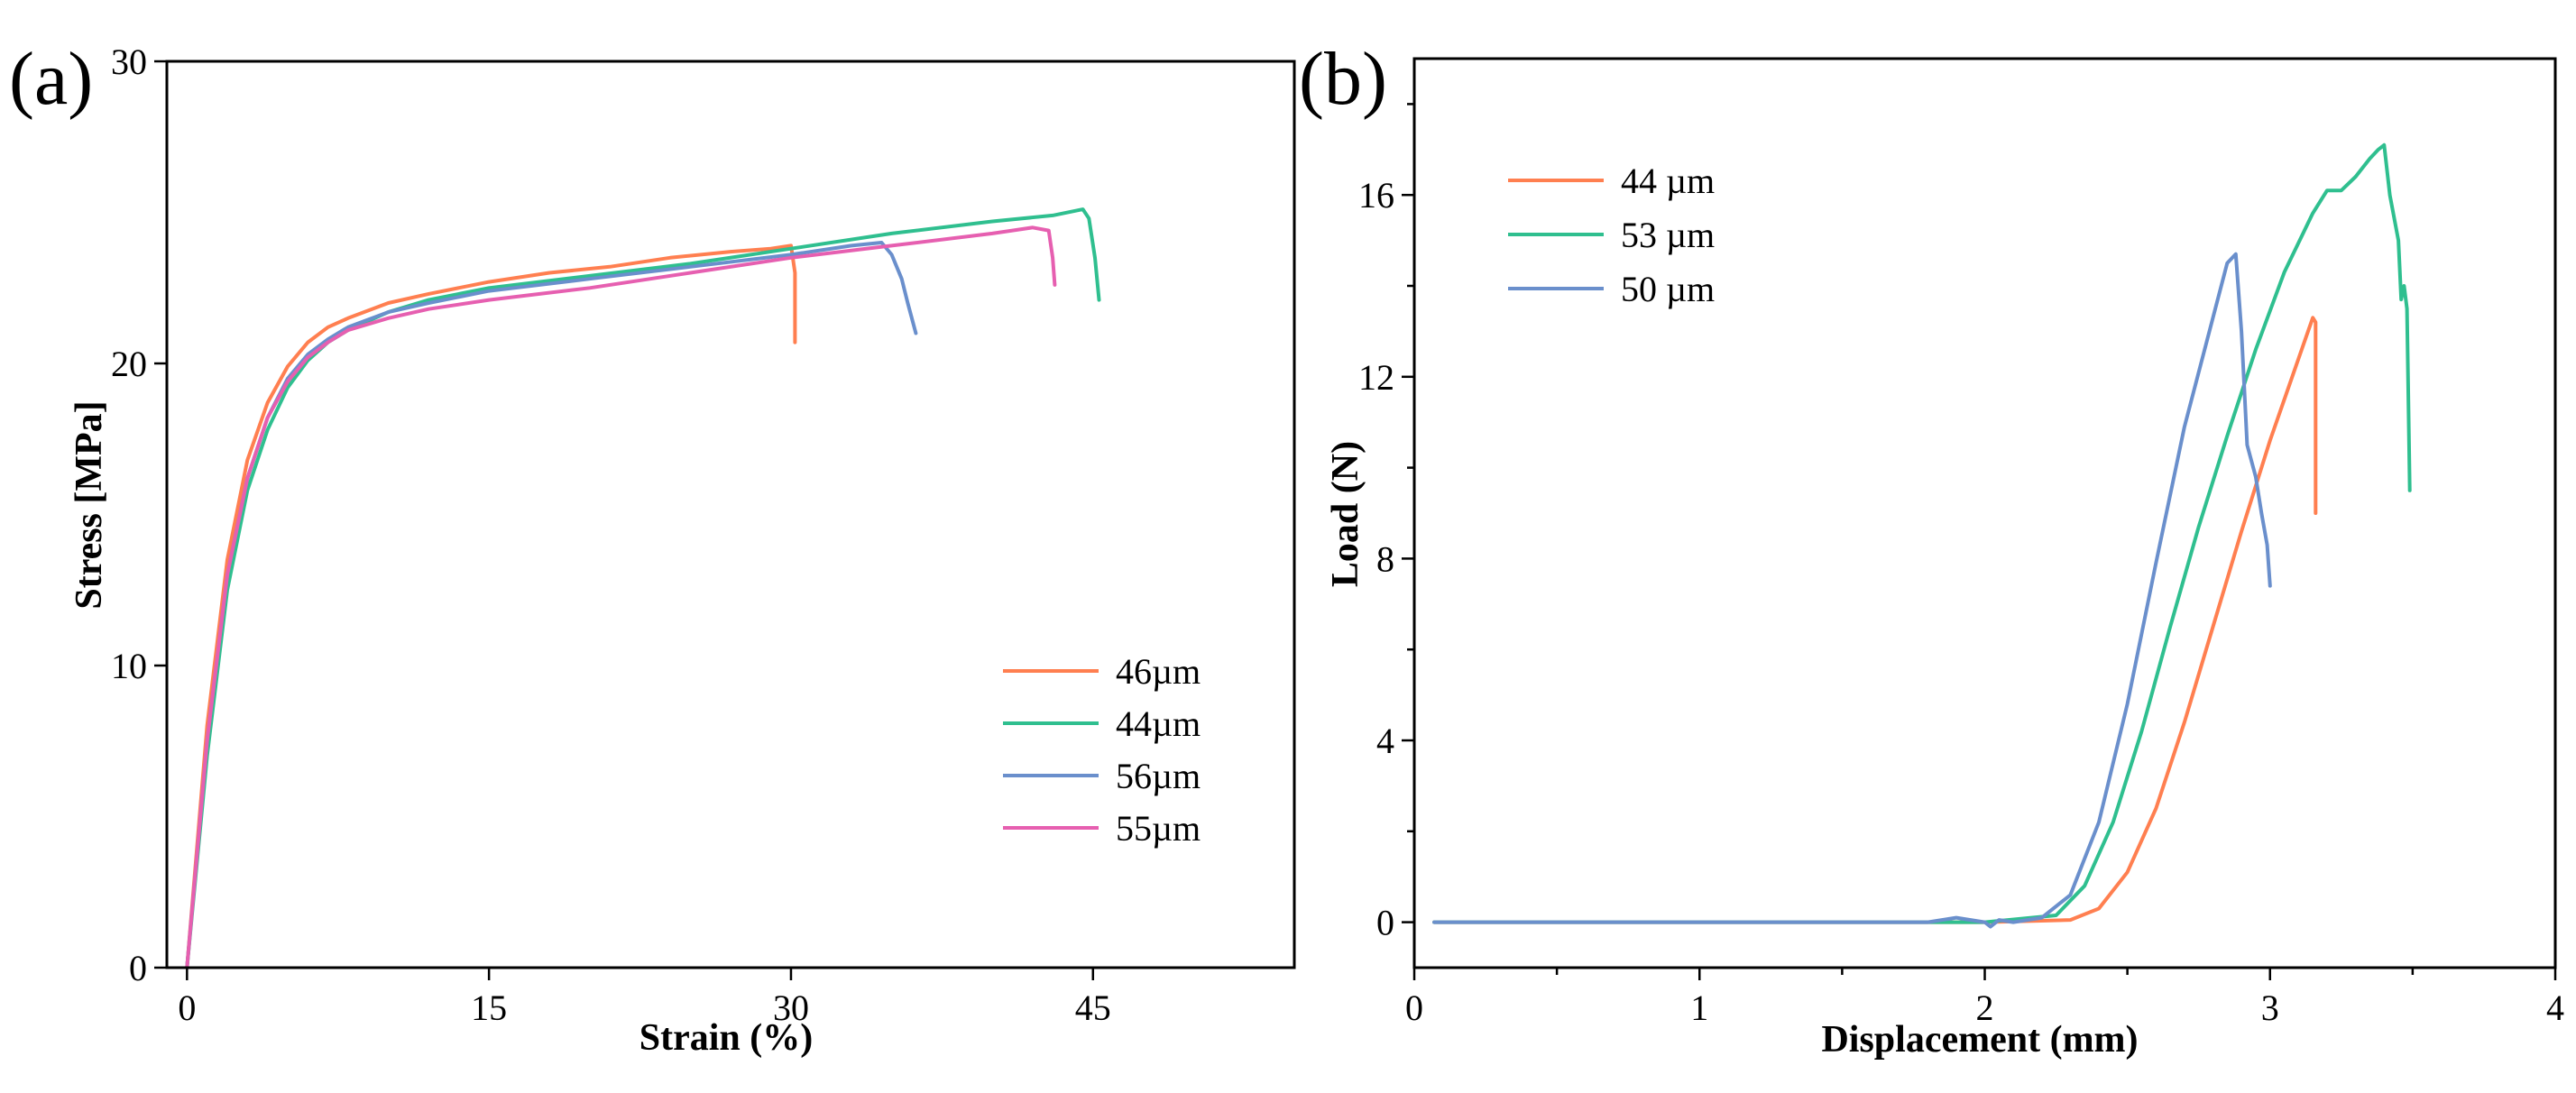 The width and height of the screenshot is (2576, 1093). What do you see at coordinates (1158, 671) in the screenshot?
I see `legend-label-46um: 46µm` at bounding box center [1158, 671].